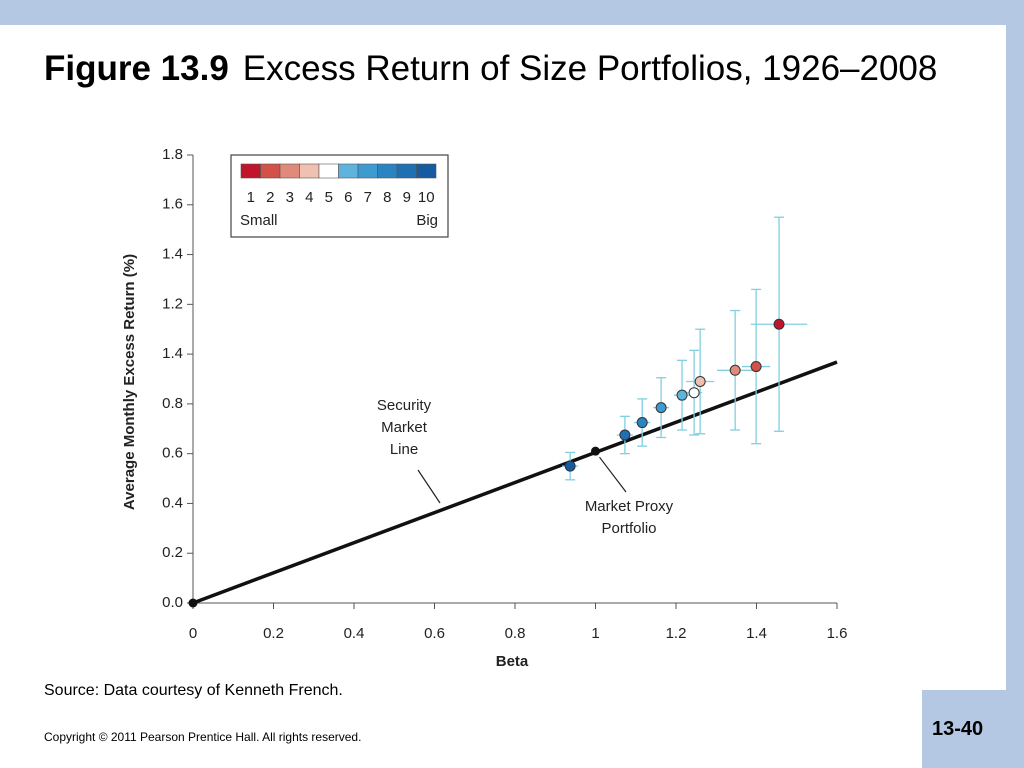  What do you see at coordinates (427, 220) in the screenshot?
I see `legend-right: Big` at bounding box center [427, 220].